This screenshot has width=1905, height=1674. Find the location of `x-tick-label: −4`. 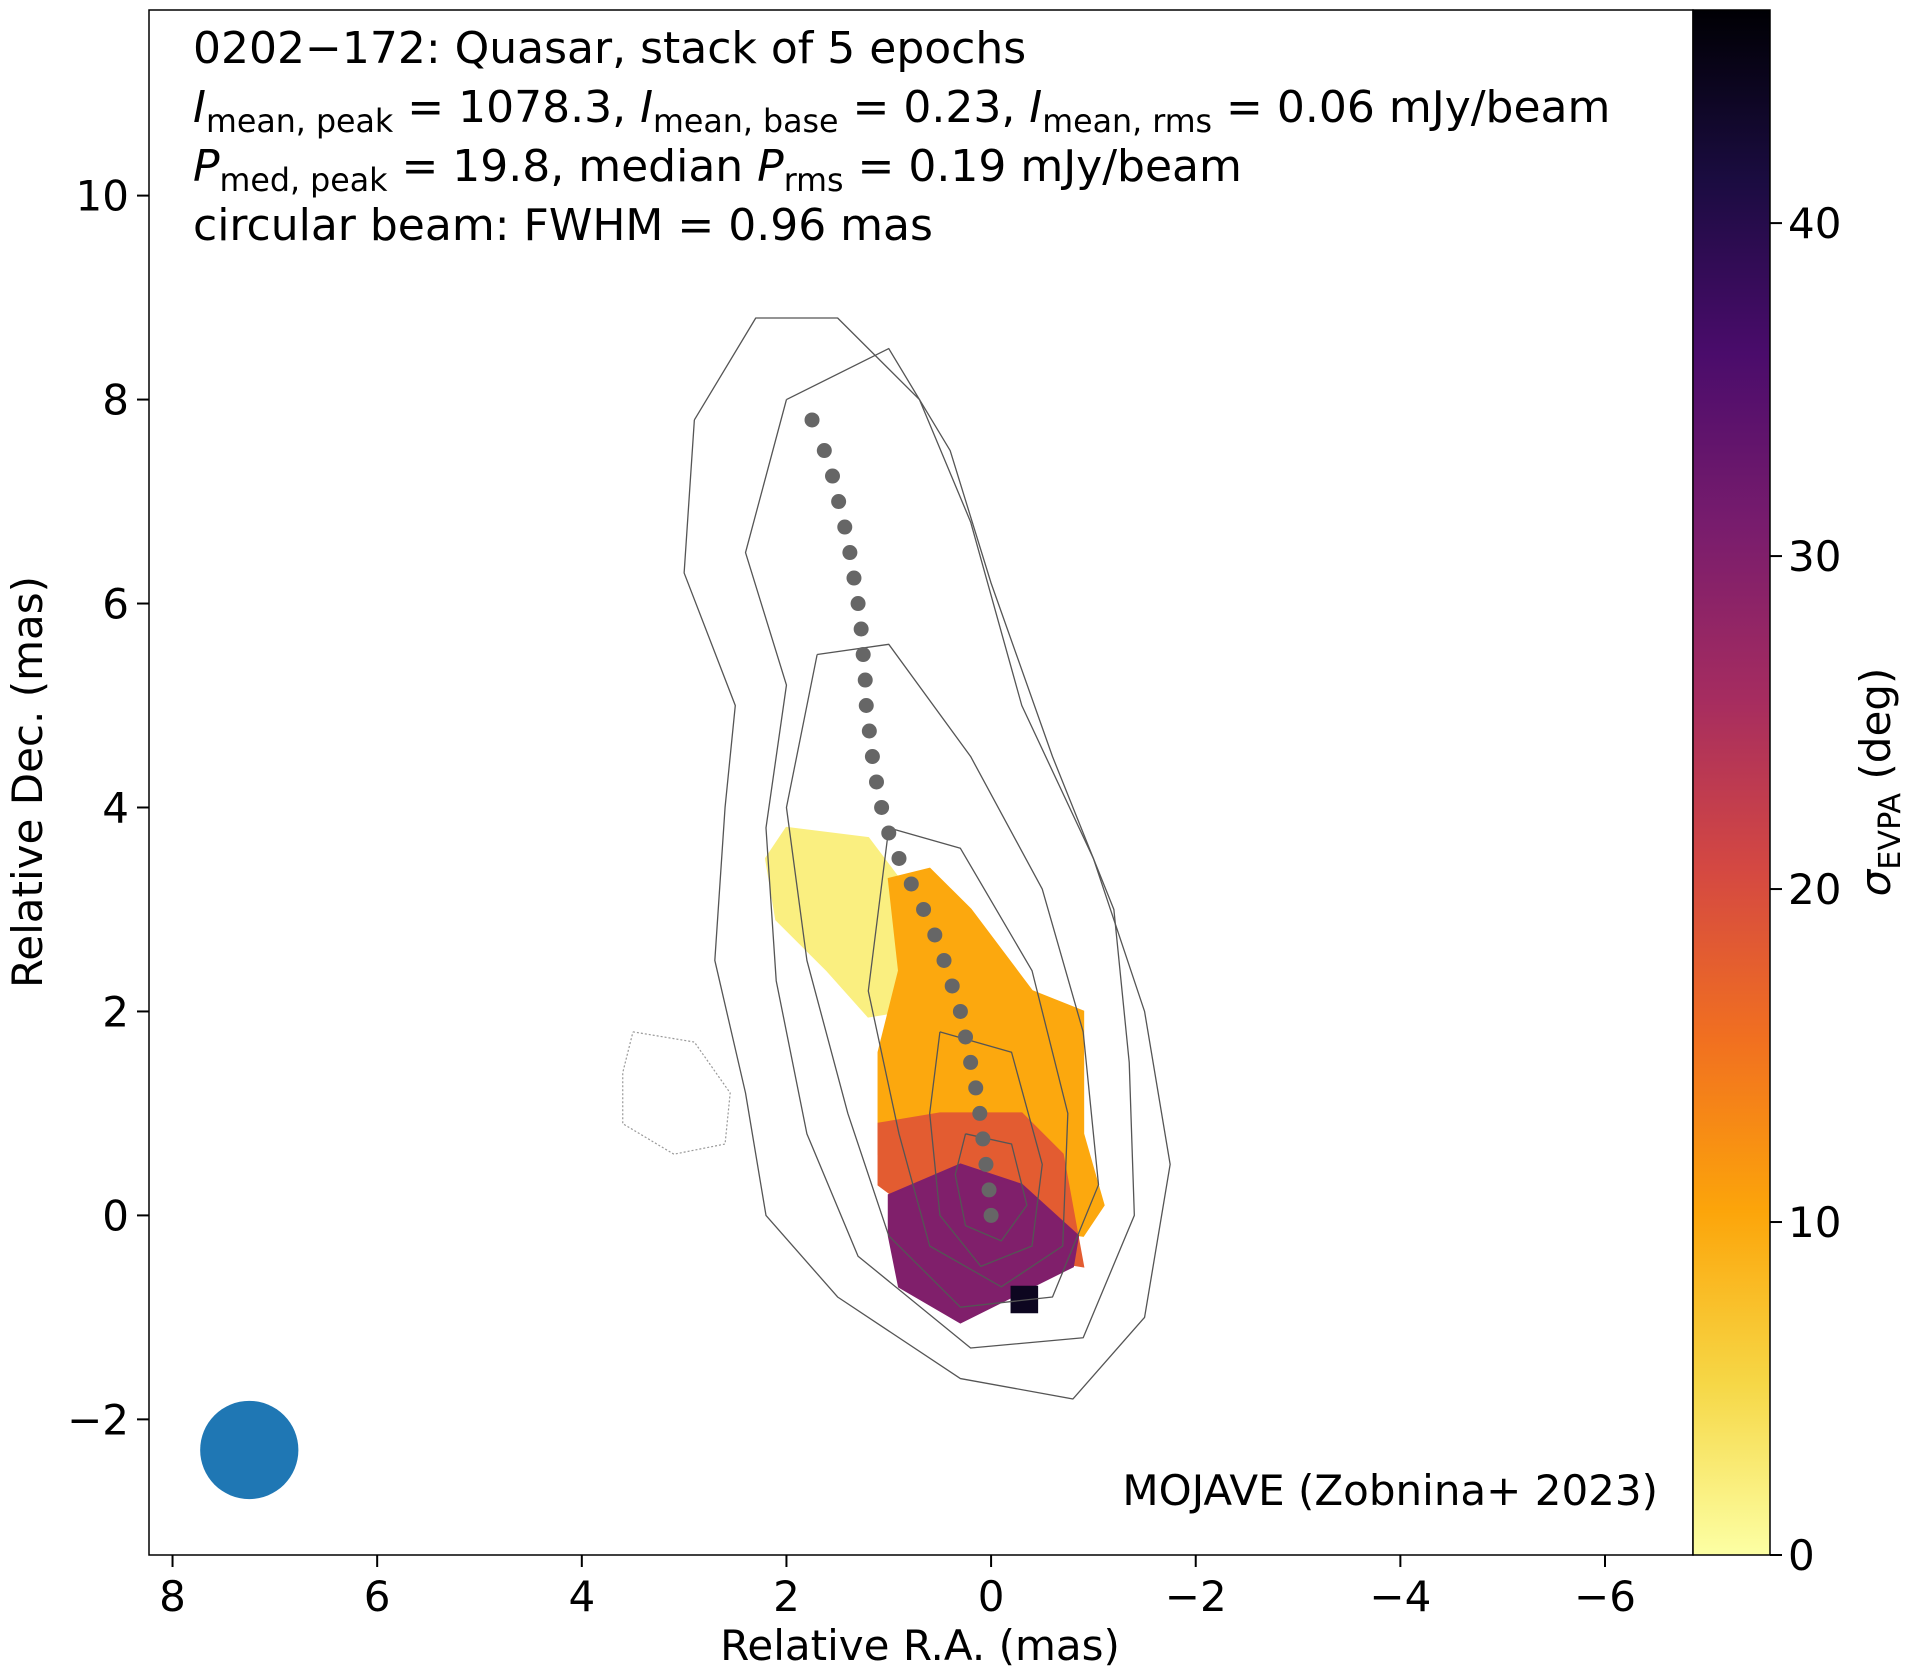

x-tick-label: −4 is located at coordinates (1400, 1596).